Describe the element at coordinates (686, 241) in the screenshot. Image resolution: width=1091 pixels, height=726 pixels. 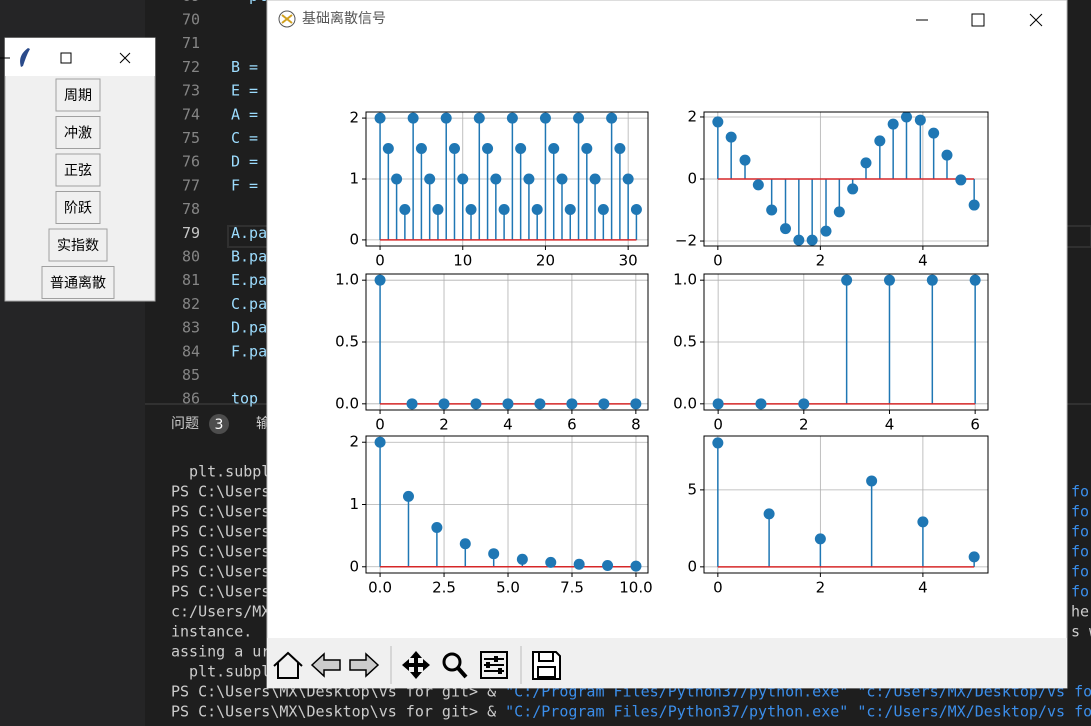
I see `y-tick-label: −2` at that location.